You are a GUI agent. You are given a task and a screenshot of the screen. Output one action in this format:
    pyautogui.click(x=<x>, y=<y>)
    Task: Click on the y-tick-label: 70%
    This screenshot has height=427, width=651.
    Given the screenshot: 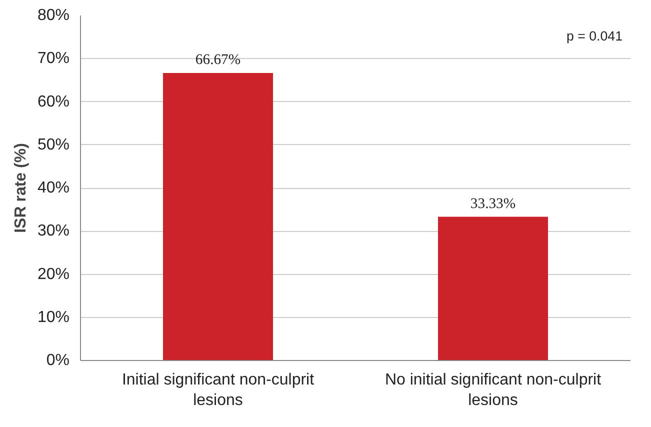 What is the action you would take?
    pyautogui.click(x=53, y=59)
    